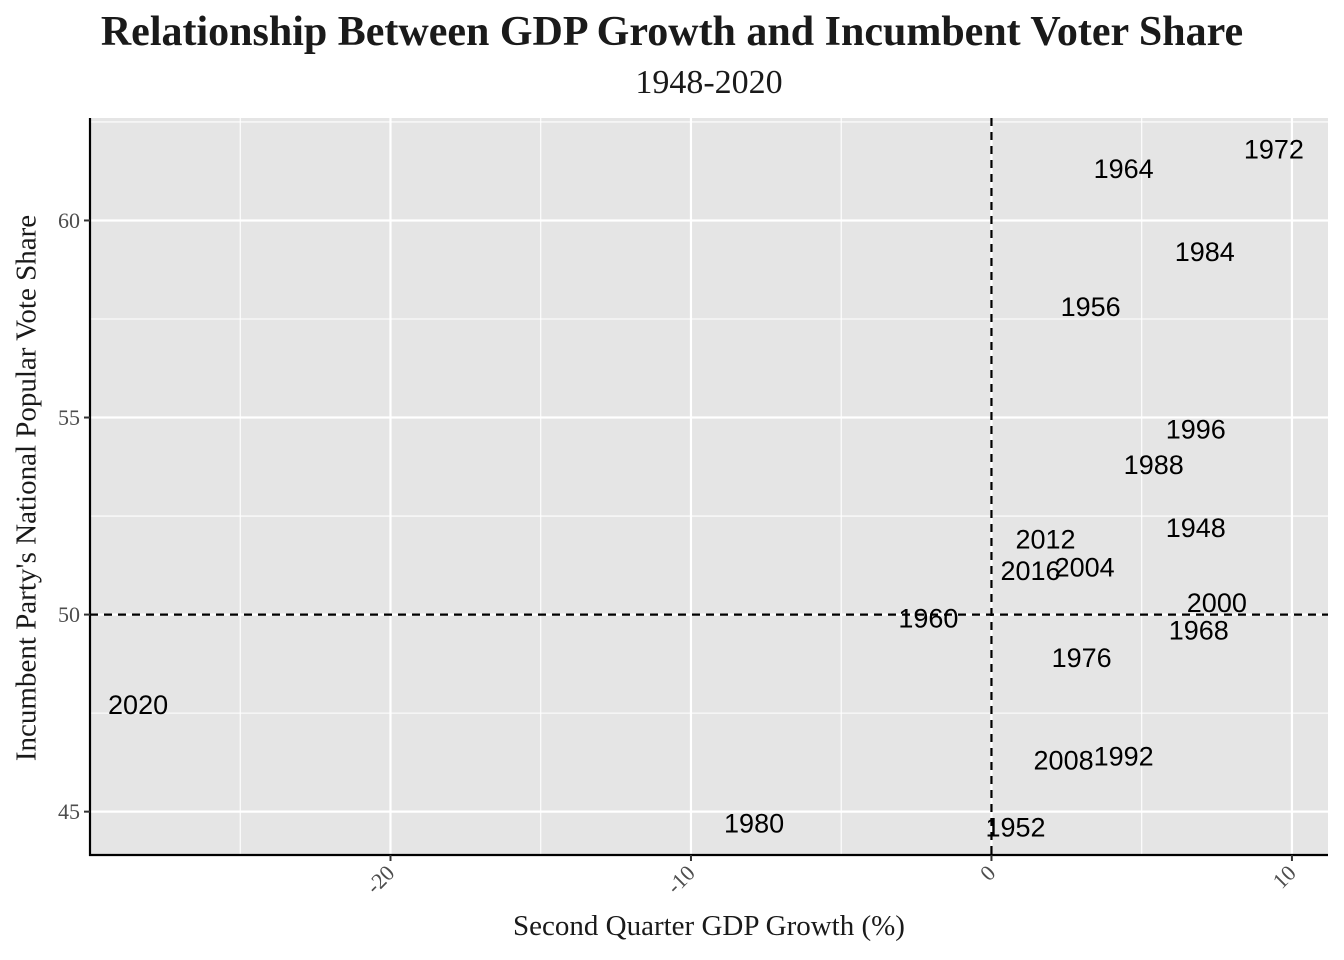 The height and width of the screenshot is (960, 1344). What do you see at coordinates (380, 879) in the screenshot?
I see `x-tick-label: -20` at bounding box center [380, 879].